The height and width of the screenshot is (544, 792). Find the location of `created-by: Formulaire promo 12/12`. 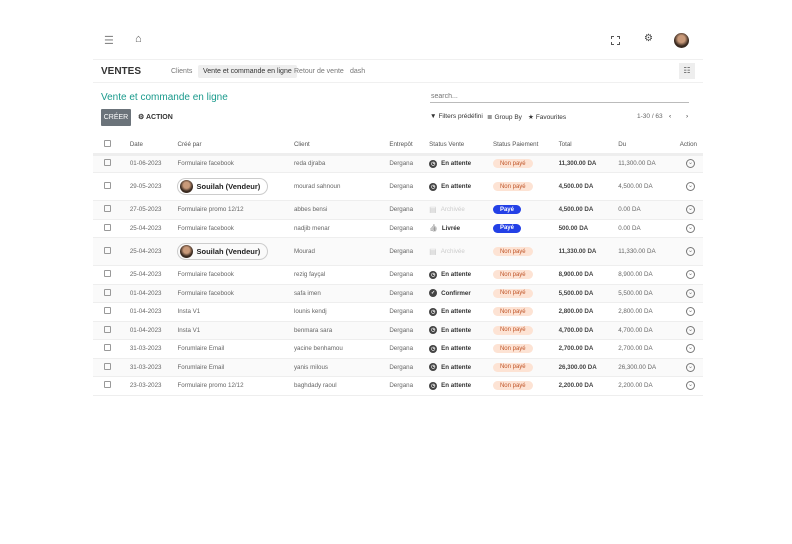

created-by: Formulaire promo 12/12 is located at coordinates (210, 210).